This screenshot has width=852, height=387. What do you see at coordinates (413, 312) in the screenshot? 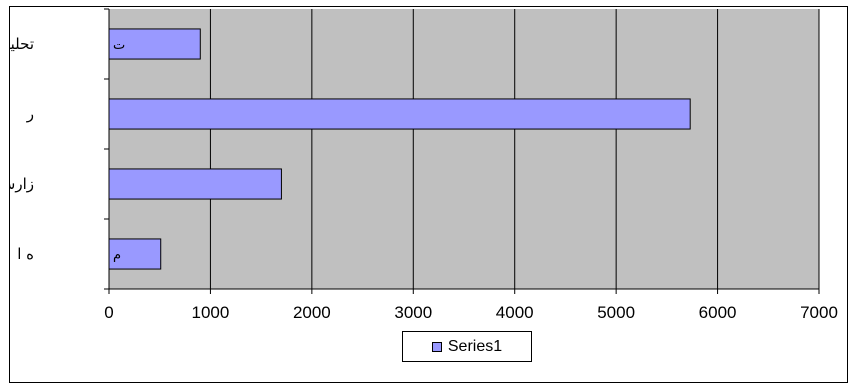
I see `x-tick-label: 3000` at bounding box center [413, 312].